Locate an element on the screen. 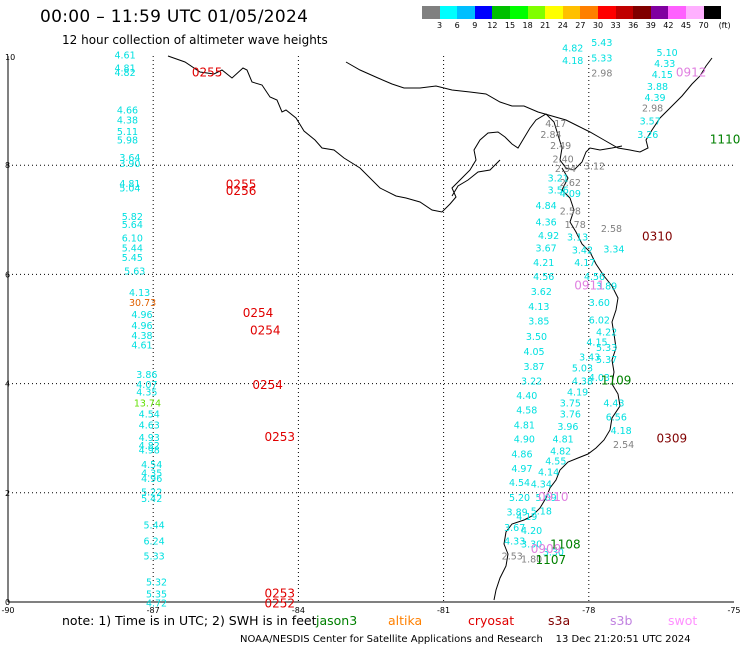  wave-height-value: 3.60 is located at coordinates (599, 303).